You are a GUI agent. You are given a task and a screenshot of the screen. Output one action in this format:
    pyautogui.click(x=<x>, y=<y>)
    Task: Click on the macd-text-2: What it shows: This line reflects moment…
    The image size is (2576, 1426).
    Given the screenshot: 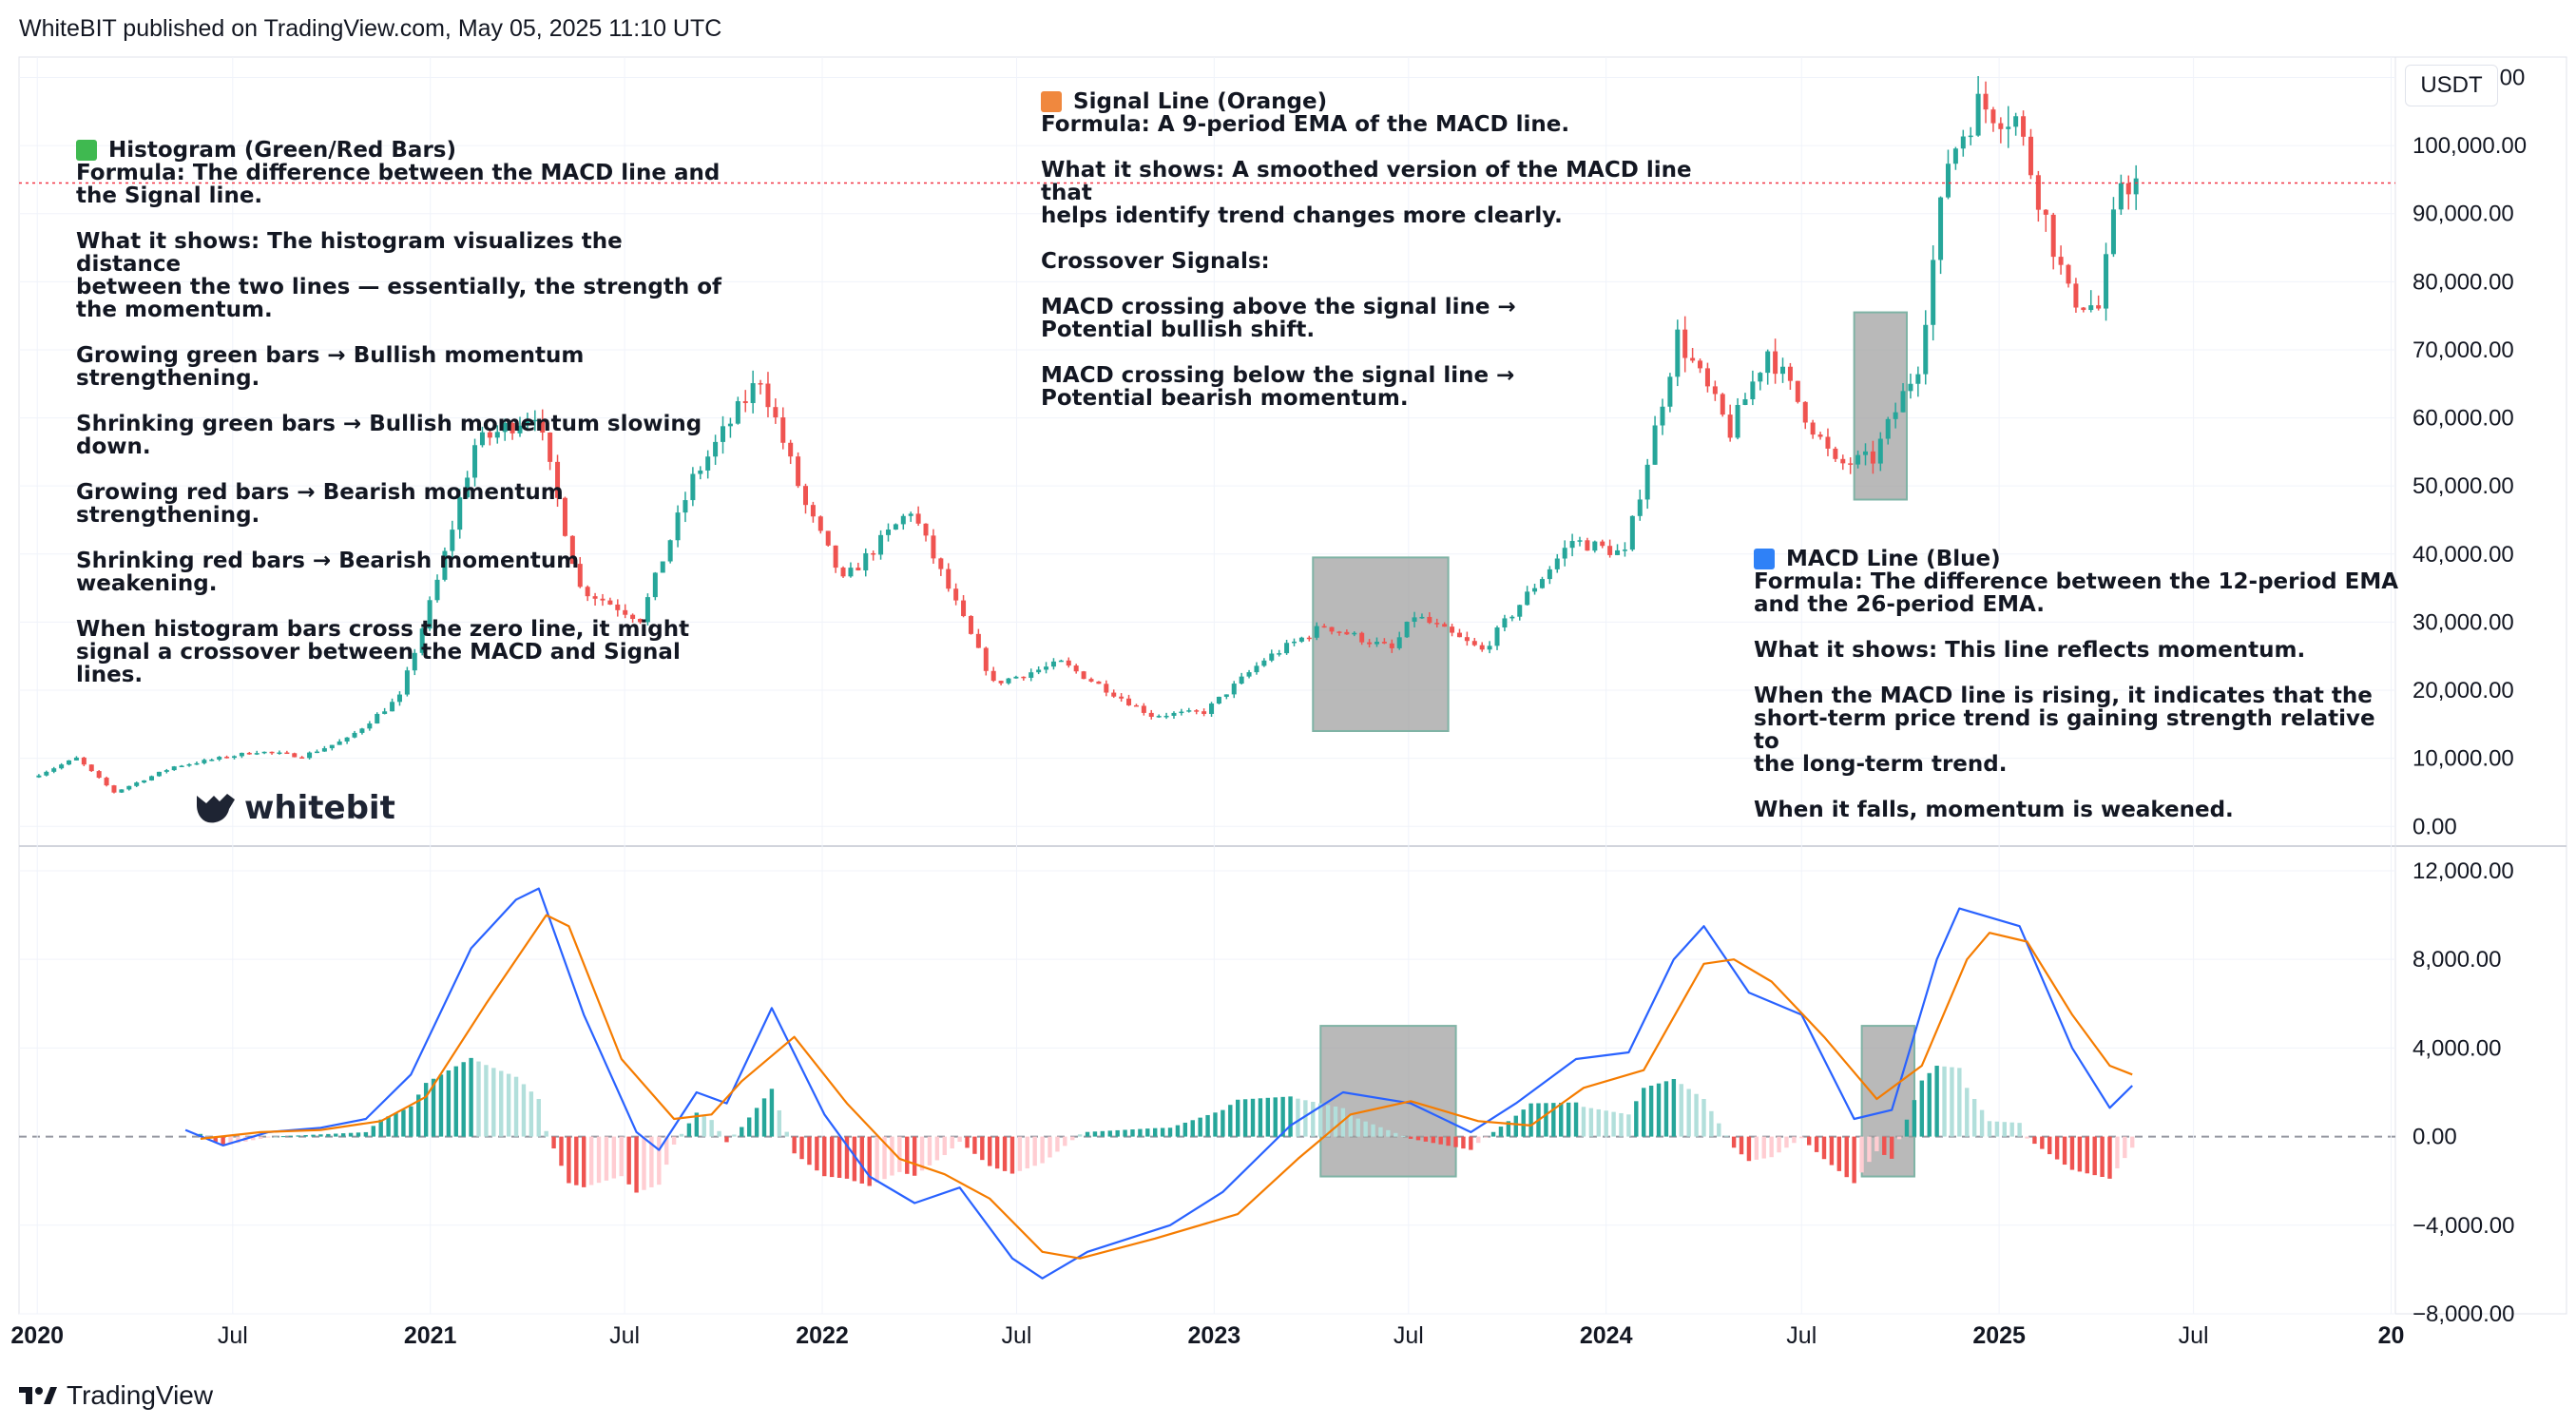 What is the action you would take?
    pyautogui.click(x=2030, y=650)
    